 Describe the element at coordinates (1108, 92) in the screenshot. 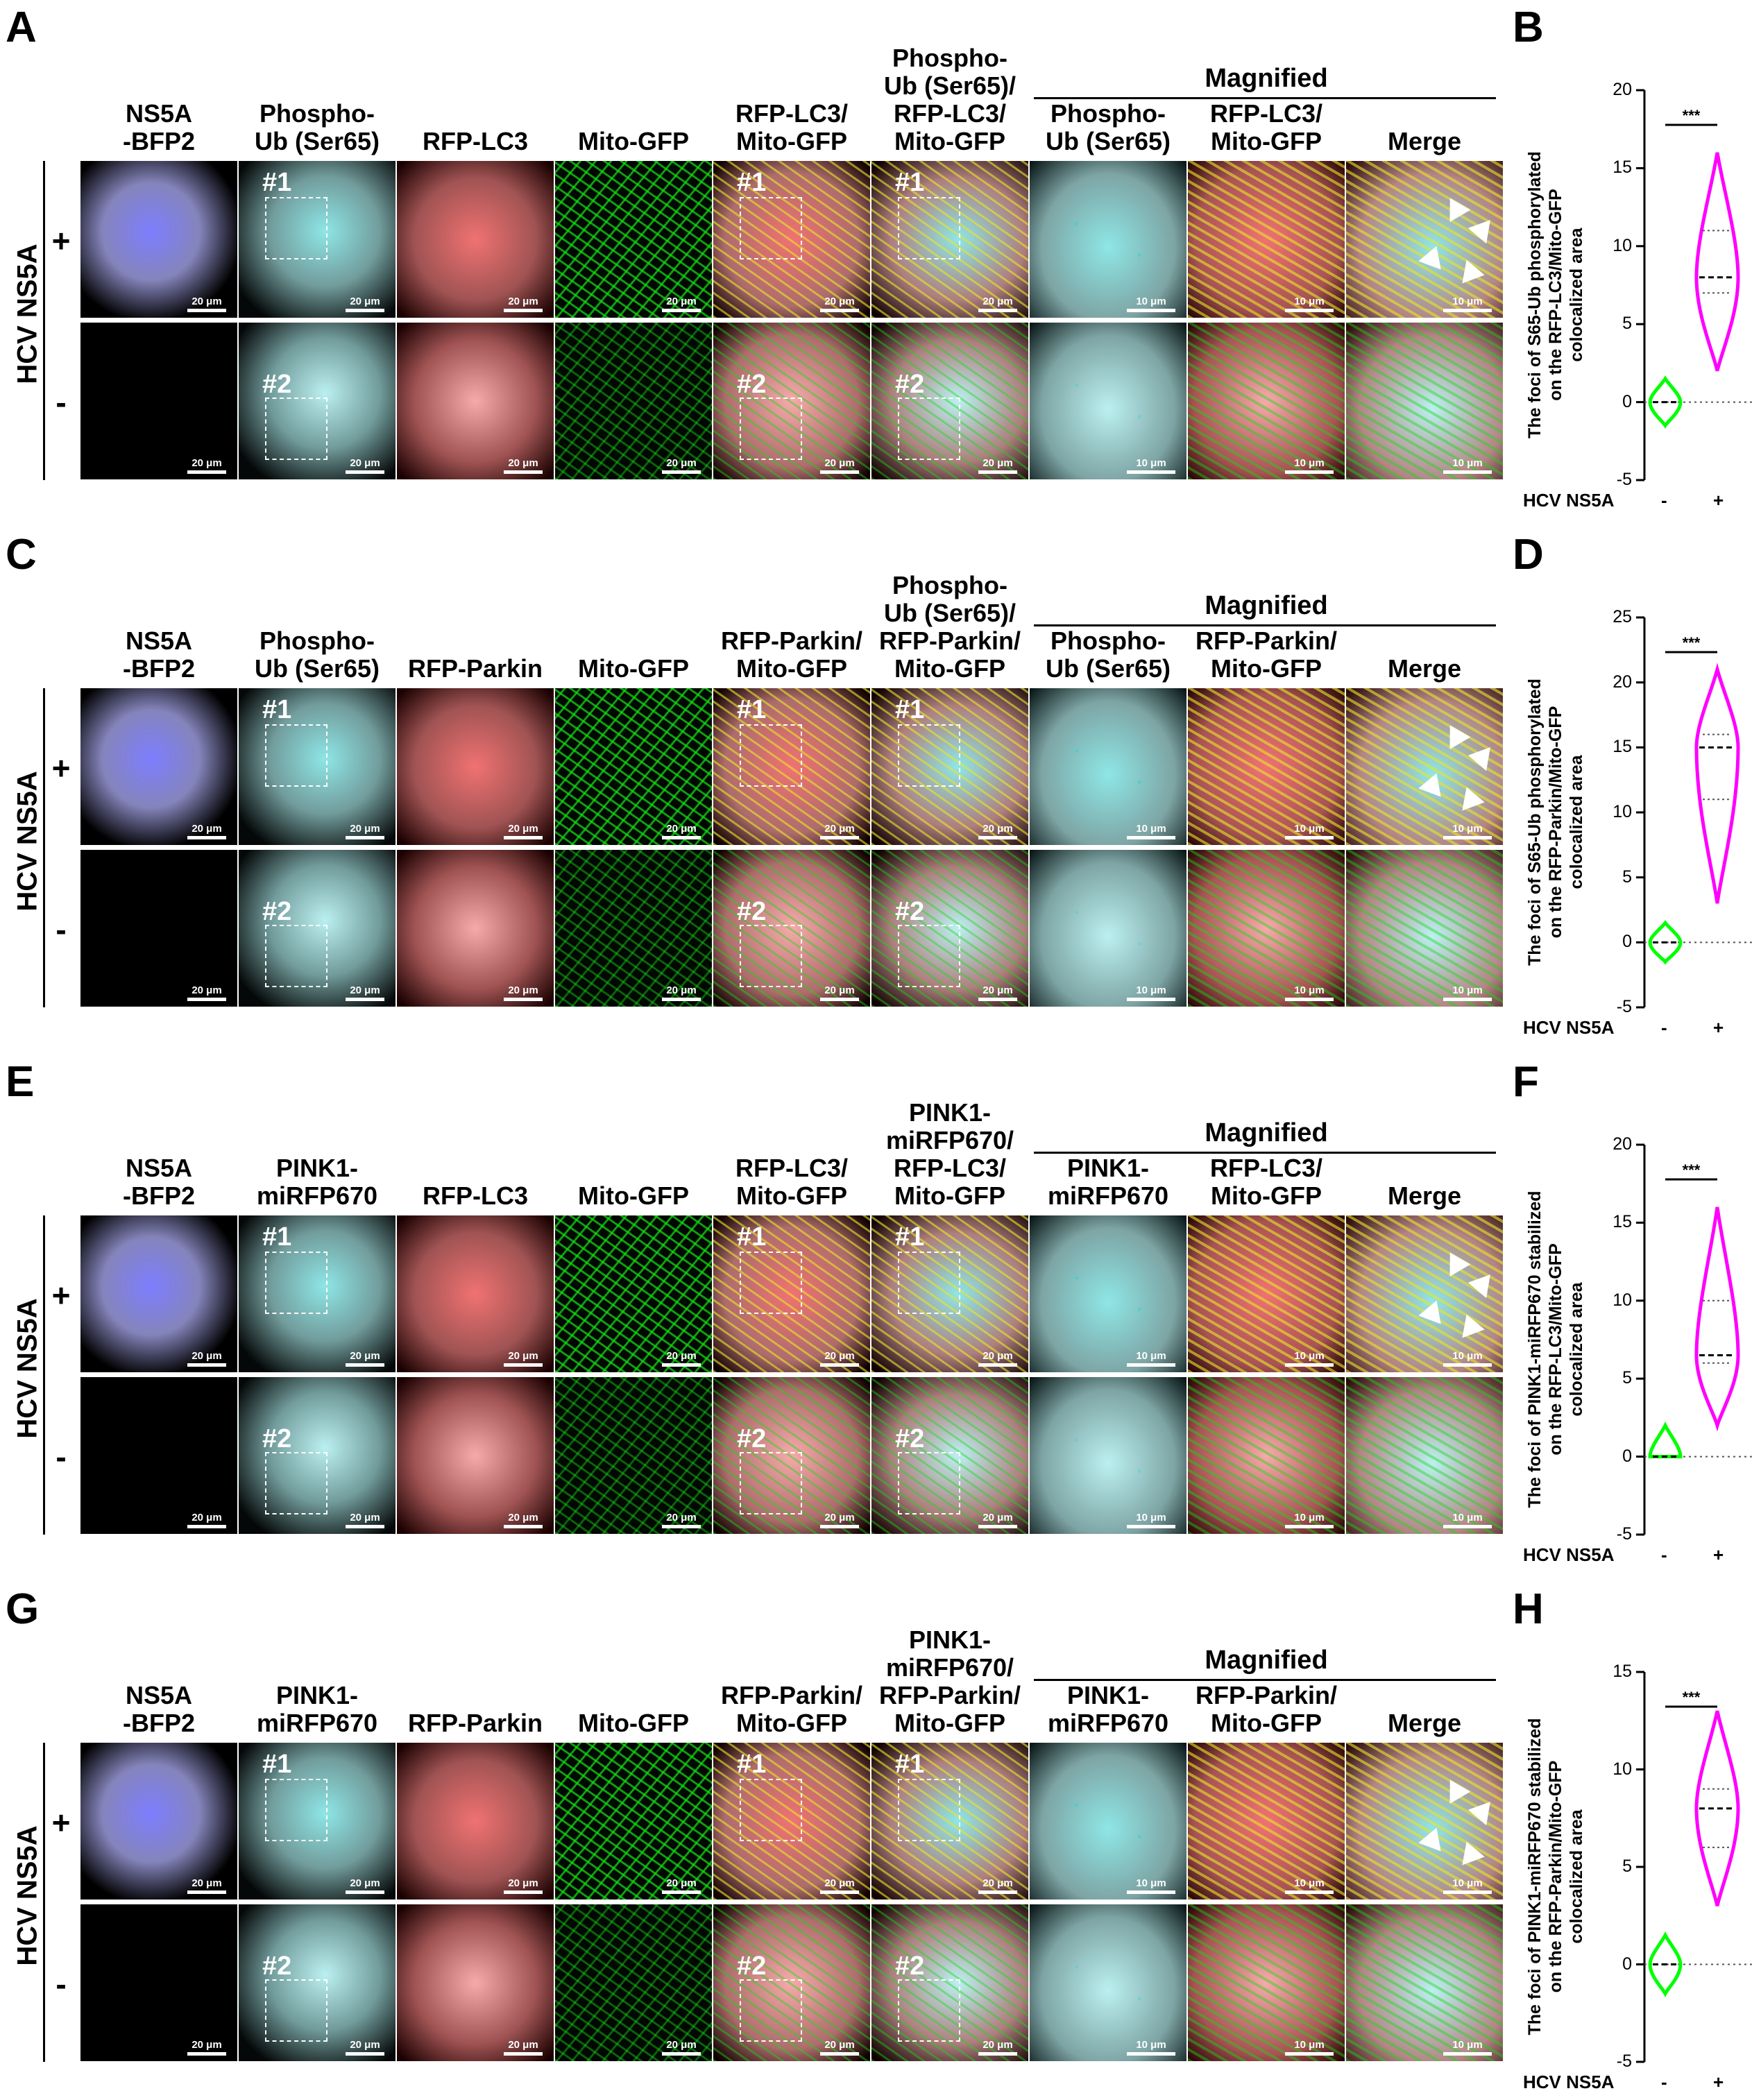

I see `column-header: Phospho- Ub (Ser65)` at that location.